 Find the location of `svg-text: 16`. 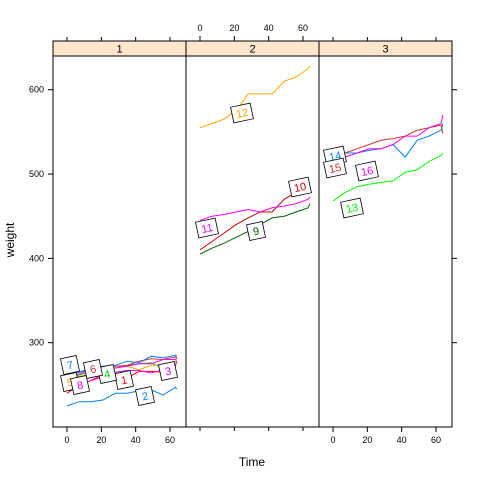

svg-text: 16 is located at coordinates (367, 172).